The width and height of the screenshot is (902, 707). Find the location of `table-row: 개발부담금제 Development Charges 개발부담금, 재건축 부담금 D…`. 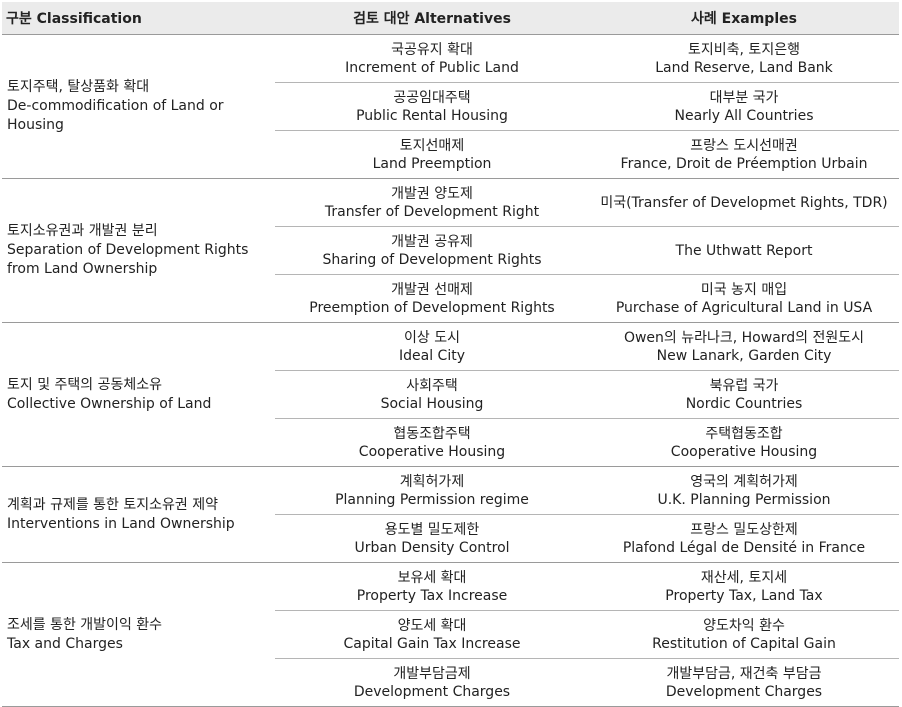

table-row: 개발부담금제 Development Charges 개발부담금, 재건축 부담금 D… is located at coordinates (587, 682).